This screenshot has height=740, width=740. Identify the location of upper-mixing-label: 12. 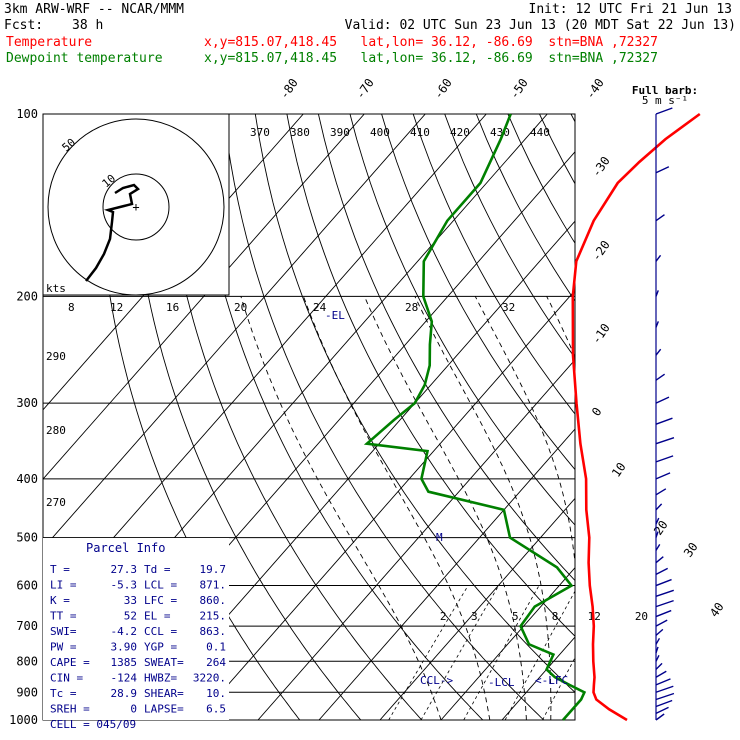
(116, 307).